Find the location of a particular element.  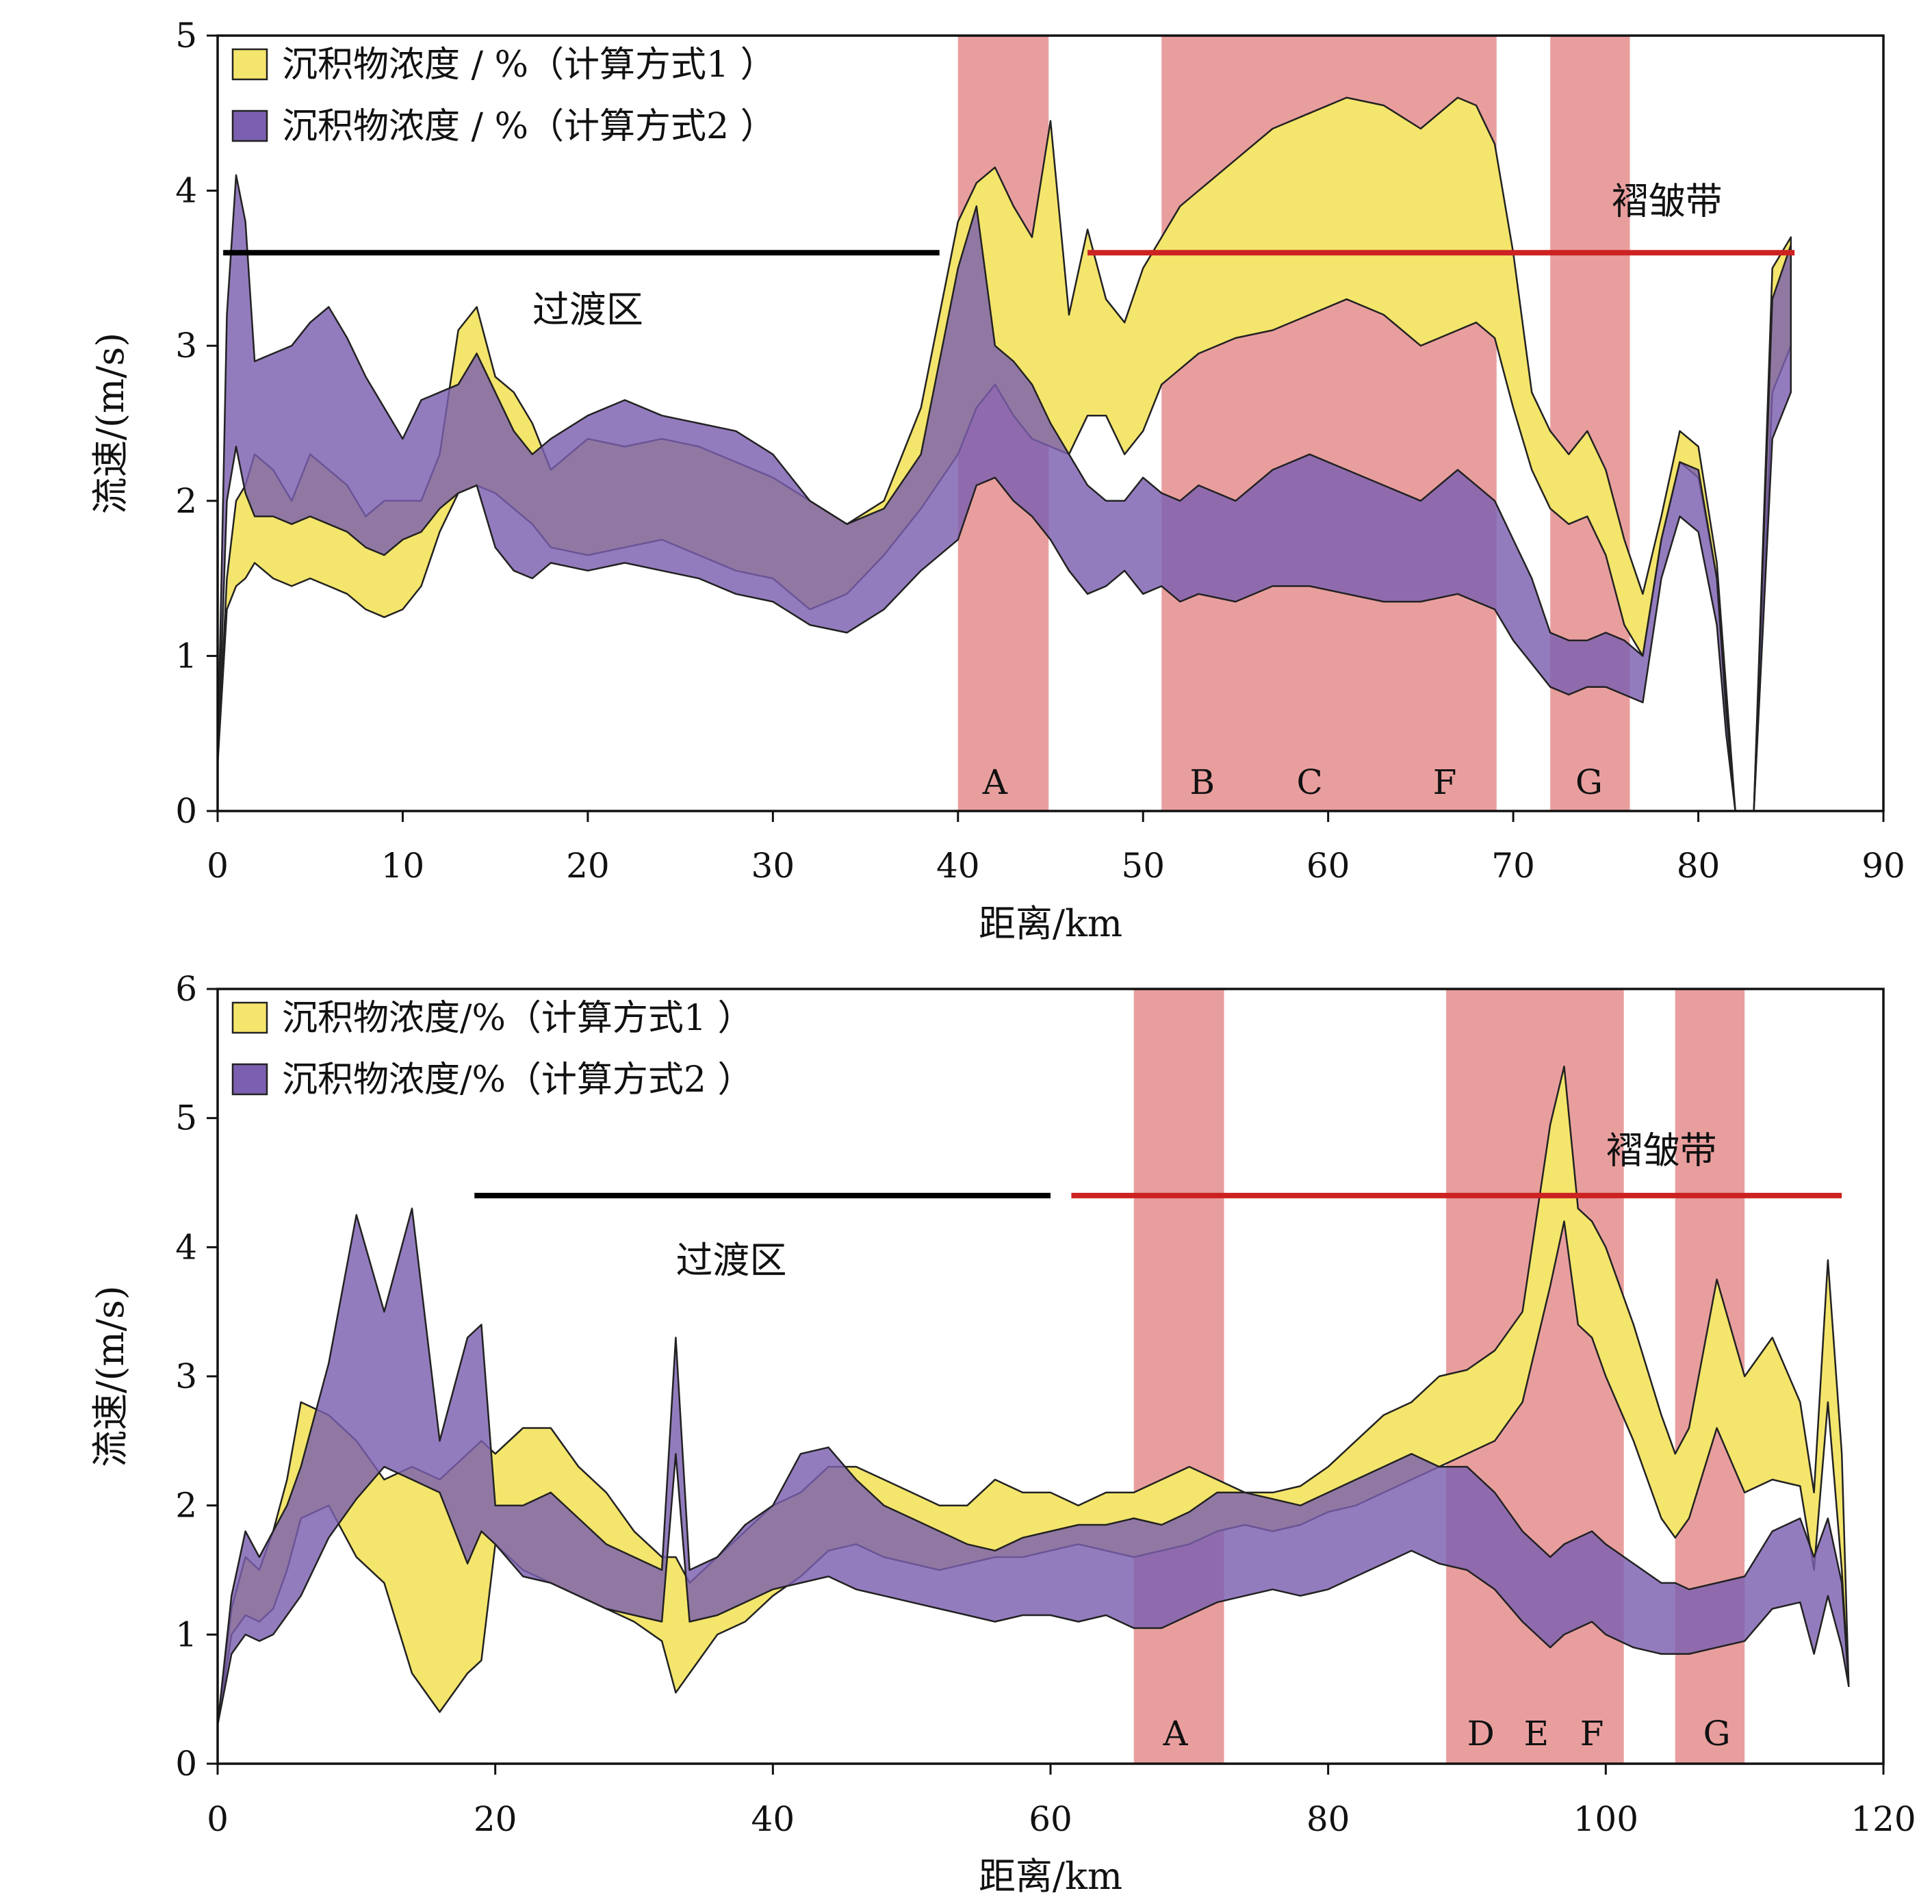

y-tick-label: 6 is located at coordinates (186, 989).